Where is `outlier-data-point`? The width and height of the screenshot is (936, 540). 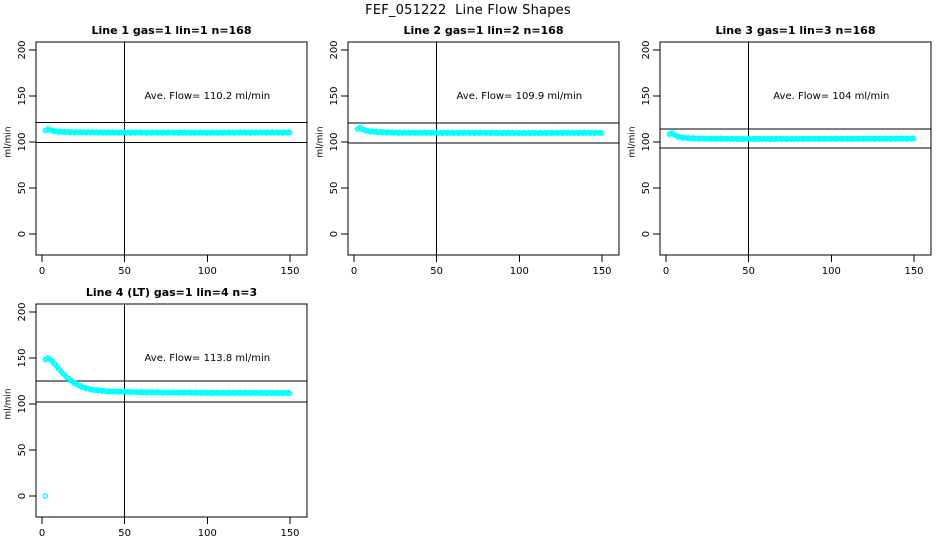 outlier-data-point is located at coordinates (45, 496).